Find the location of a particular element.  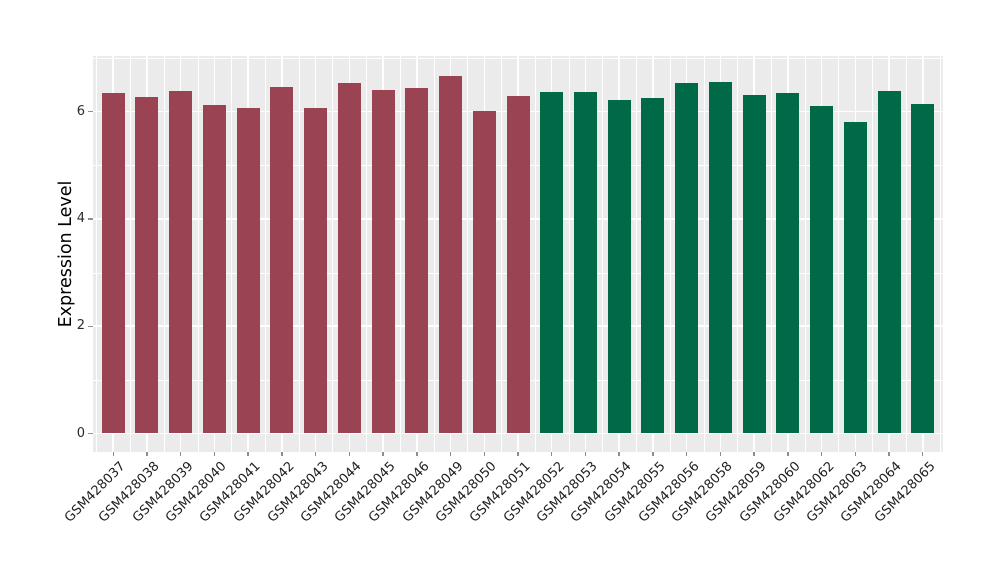

y-axis-tick-label: 2 is located at coordinates (80, 326).